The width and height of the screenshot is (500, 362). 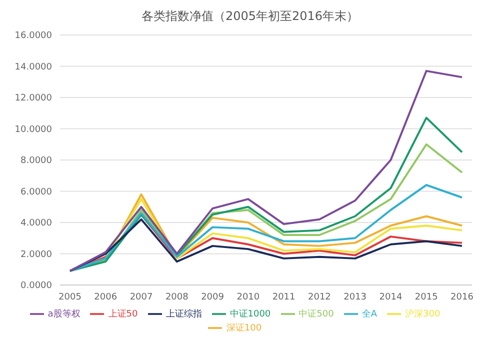 I want to click on x-tick-label: 2015, so click(x=426, y=297).